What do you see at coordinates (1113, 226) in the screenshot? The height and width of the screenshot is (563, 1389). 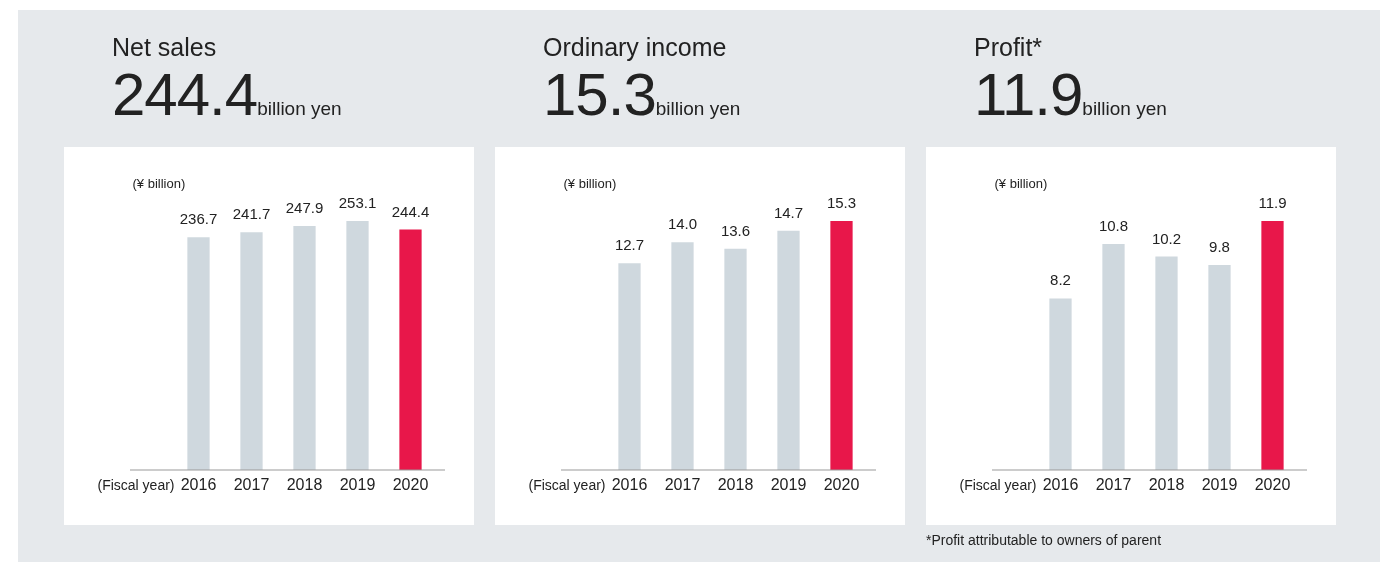 I see `data-label: 10.8` at bounding box center [1113, 226].